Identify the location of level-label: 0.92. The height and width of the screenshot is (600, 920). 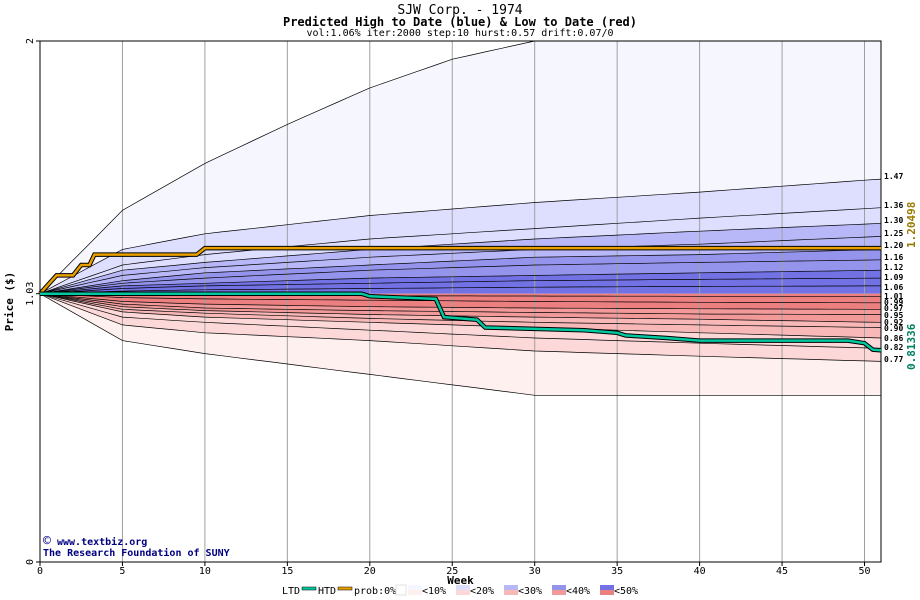
(893, 322).